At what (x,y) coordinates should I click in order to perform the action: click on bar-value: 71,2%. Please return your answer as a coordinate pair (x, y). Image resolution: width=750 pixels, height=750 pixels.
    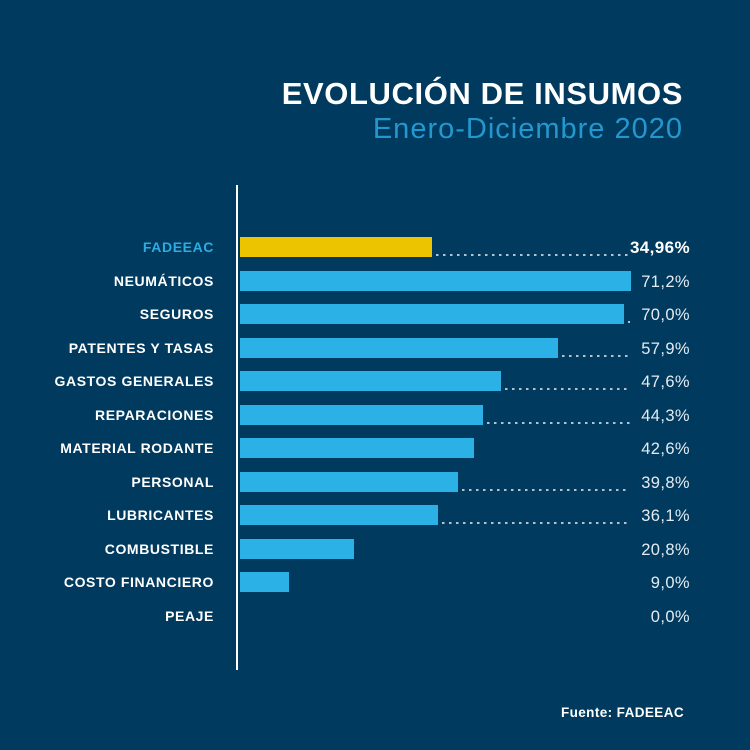
    Looking at the image, I should click on (665, 281).